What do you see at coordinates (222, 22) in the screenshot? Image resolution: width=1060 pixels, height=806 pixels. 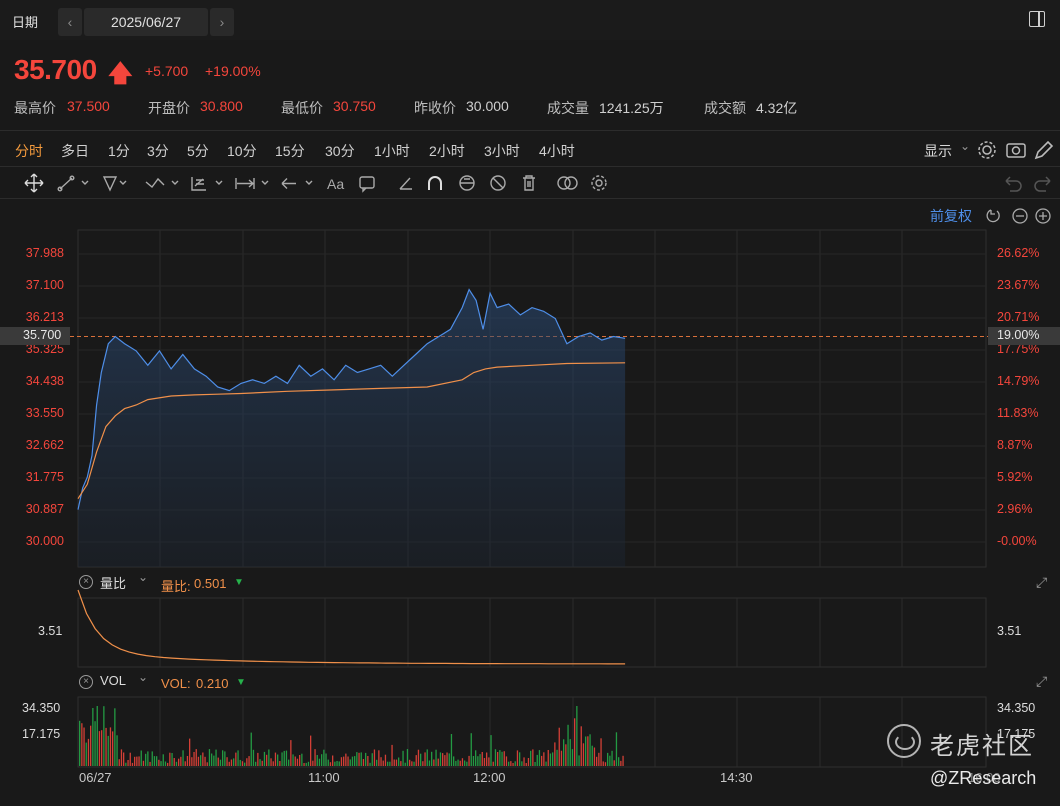 I see `next-date-button: ›` at bounding box center [222, 22].